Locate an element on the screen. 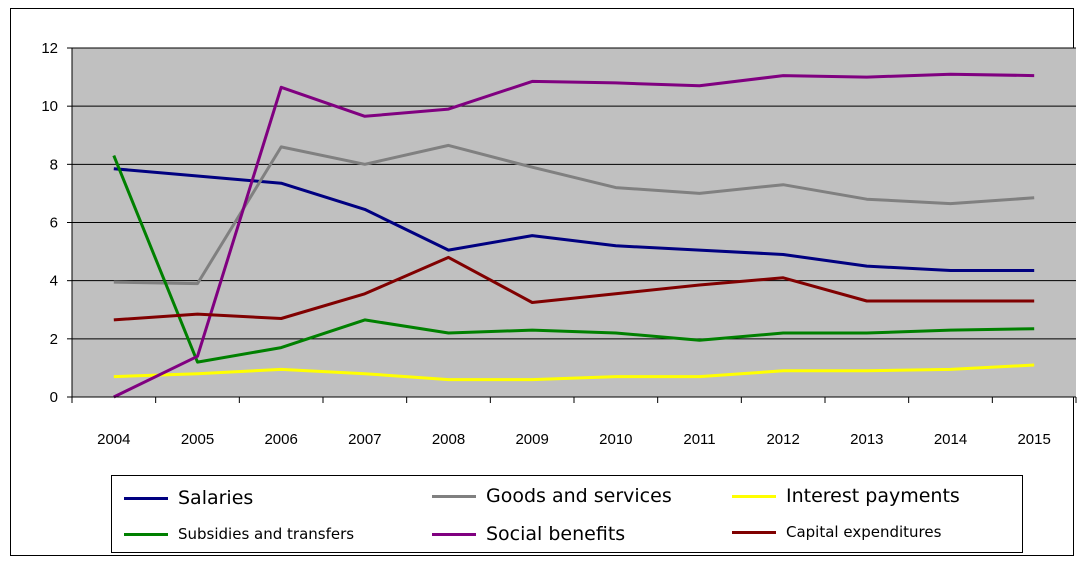 This screenshot has height=561, width=1082. legend-item-salaries: Salaries is located at coordinates (188, 498).